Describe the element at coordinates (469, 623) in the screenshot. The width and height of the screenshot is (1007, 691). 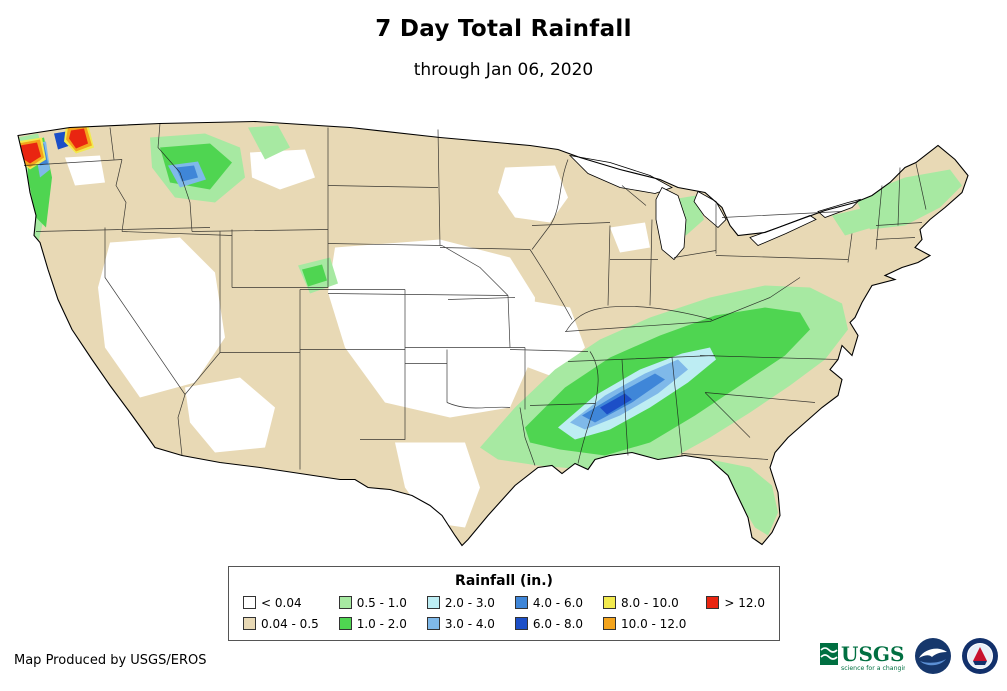
I see `legend-label: 3.0 - 4.0` at that location.